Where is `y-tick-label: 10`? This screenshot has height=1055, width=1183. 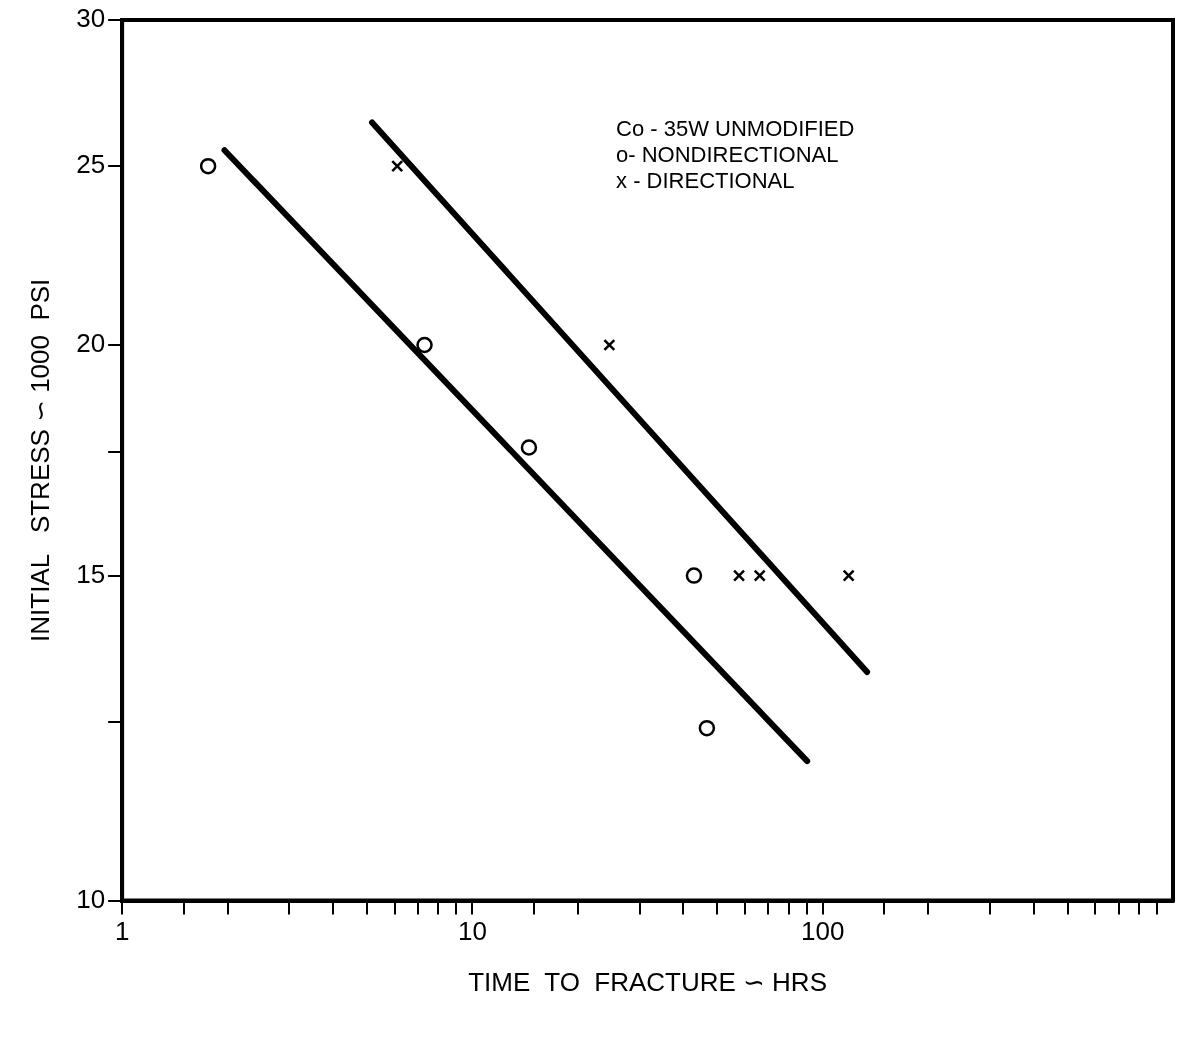 y-tick-label: 10 is located at coordinates (91, 898).